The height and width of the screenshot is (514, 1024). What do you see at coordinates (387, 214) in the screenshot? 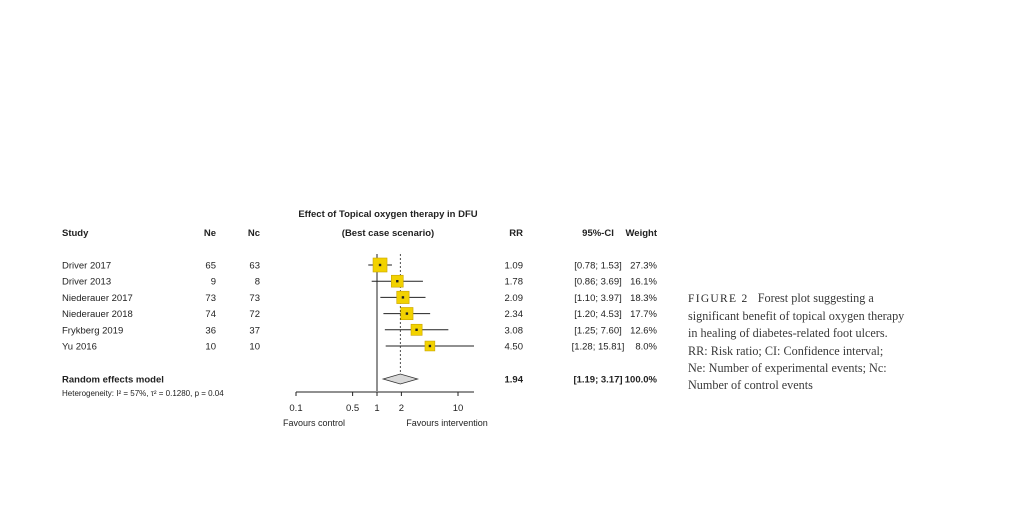
I see `chart-title: Effect of Topical oxygen therapy in DFU` at bounding box center [387, 214].